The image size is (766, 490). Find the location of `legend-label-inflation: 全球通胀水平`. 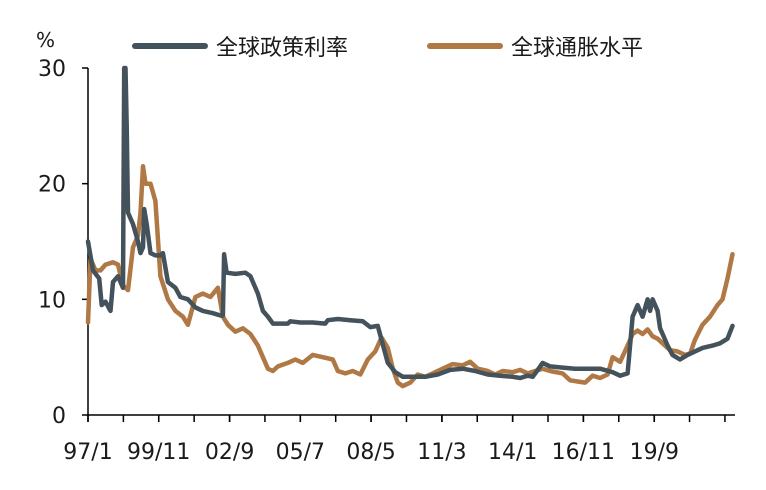

legend-label-inflation: 全球通胀水平 is located at coordinates (577, 48).